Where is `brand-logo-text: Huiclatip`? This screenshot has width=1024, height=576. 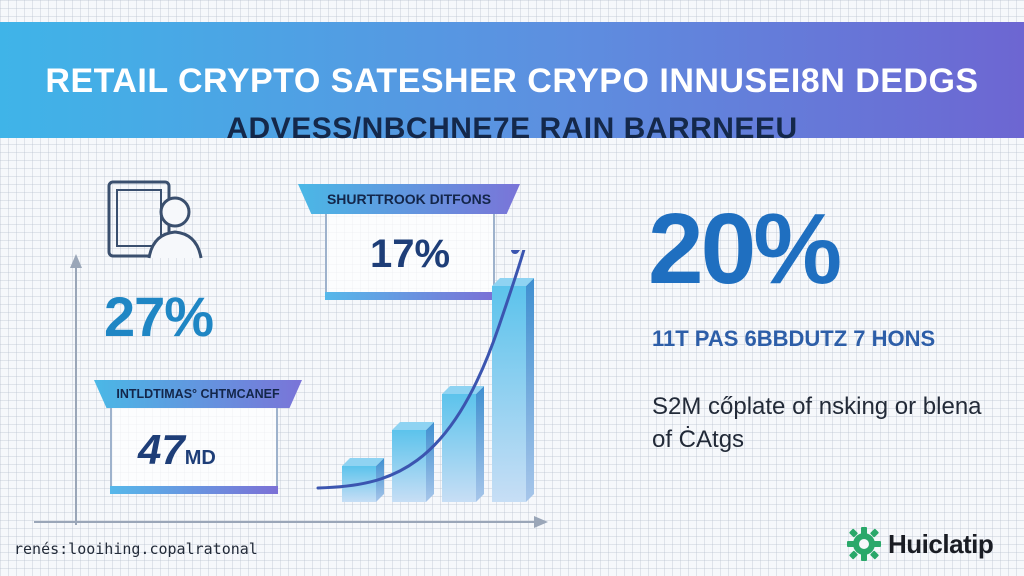 brand-logo-text: Huiclatip is located at coordinates (941, 543).